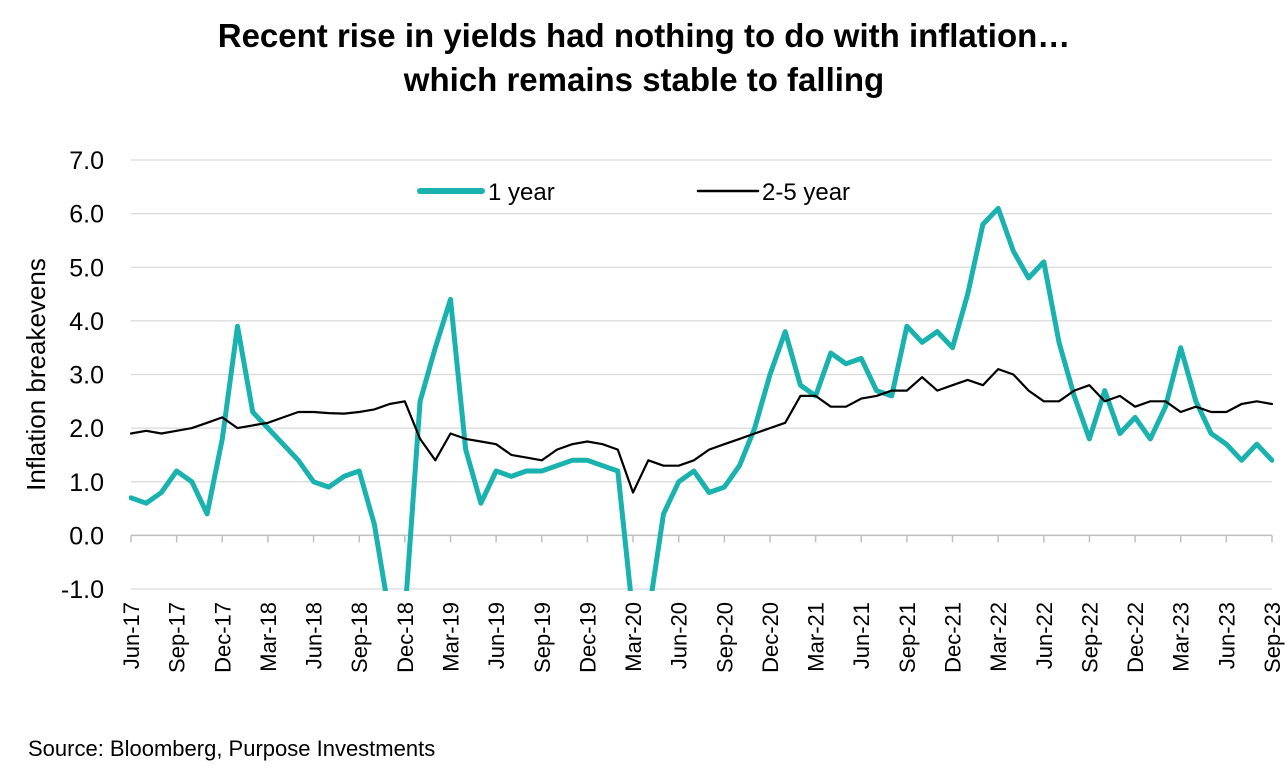 The image size is (1288, 778). Describe the element at coordinates (314, 635) in the screenshot. I see `x-tick-label: Jun-18` at that location.